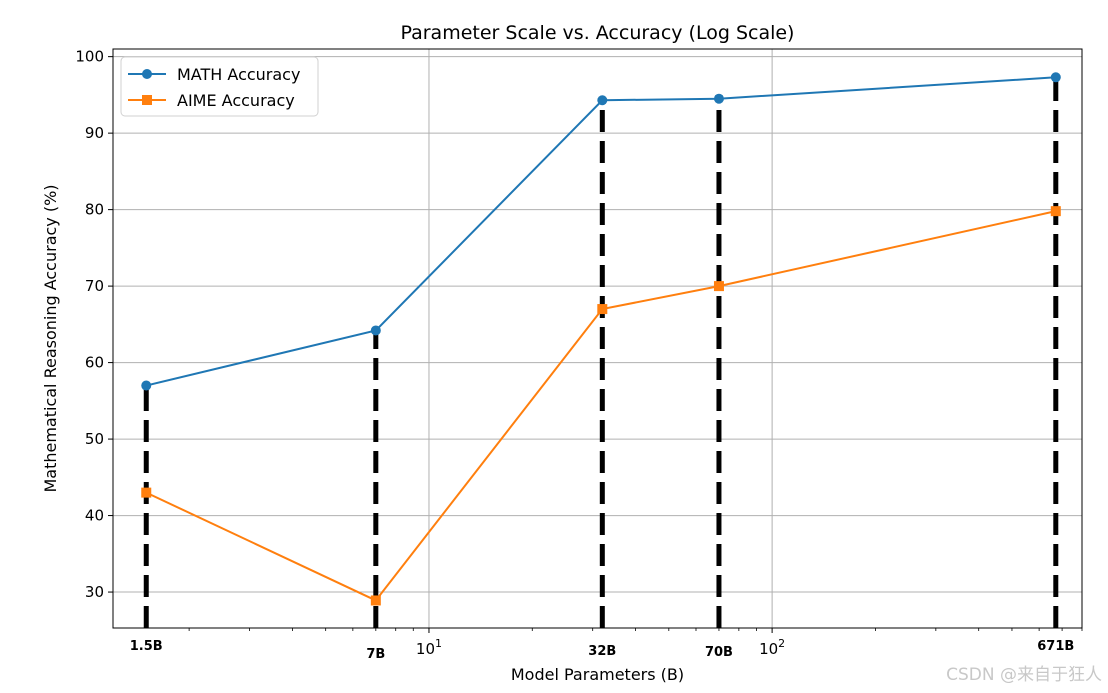  Describe the element at coordinates (602, 651) in the screenshot. I see `category-label: 32B` at that location.